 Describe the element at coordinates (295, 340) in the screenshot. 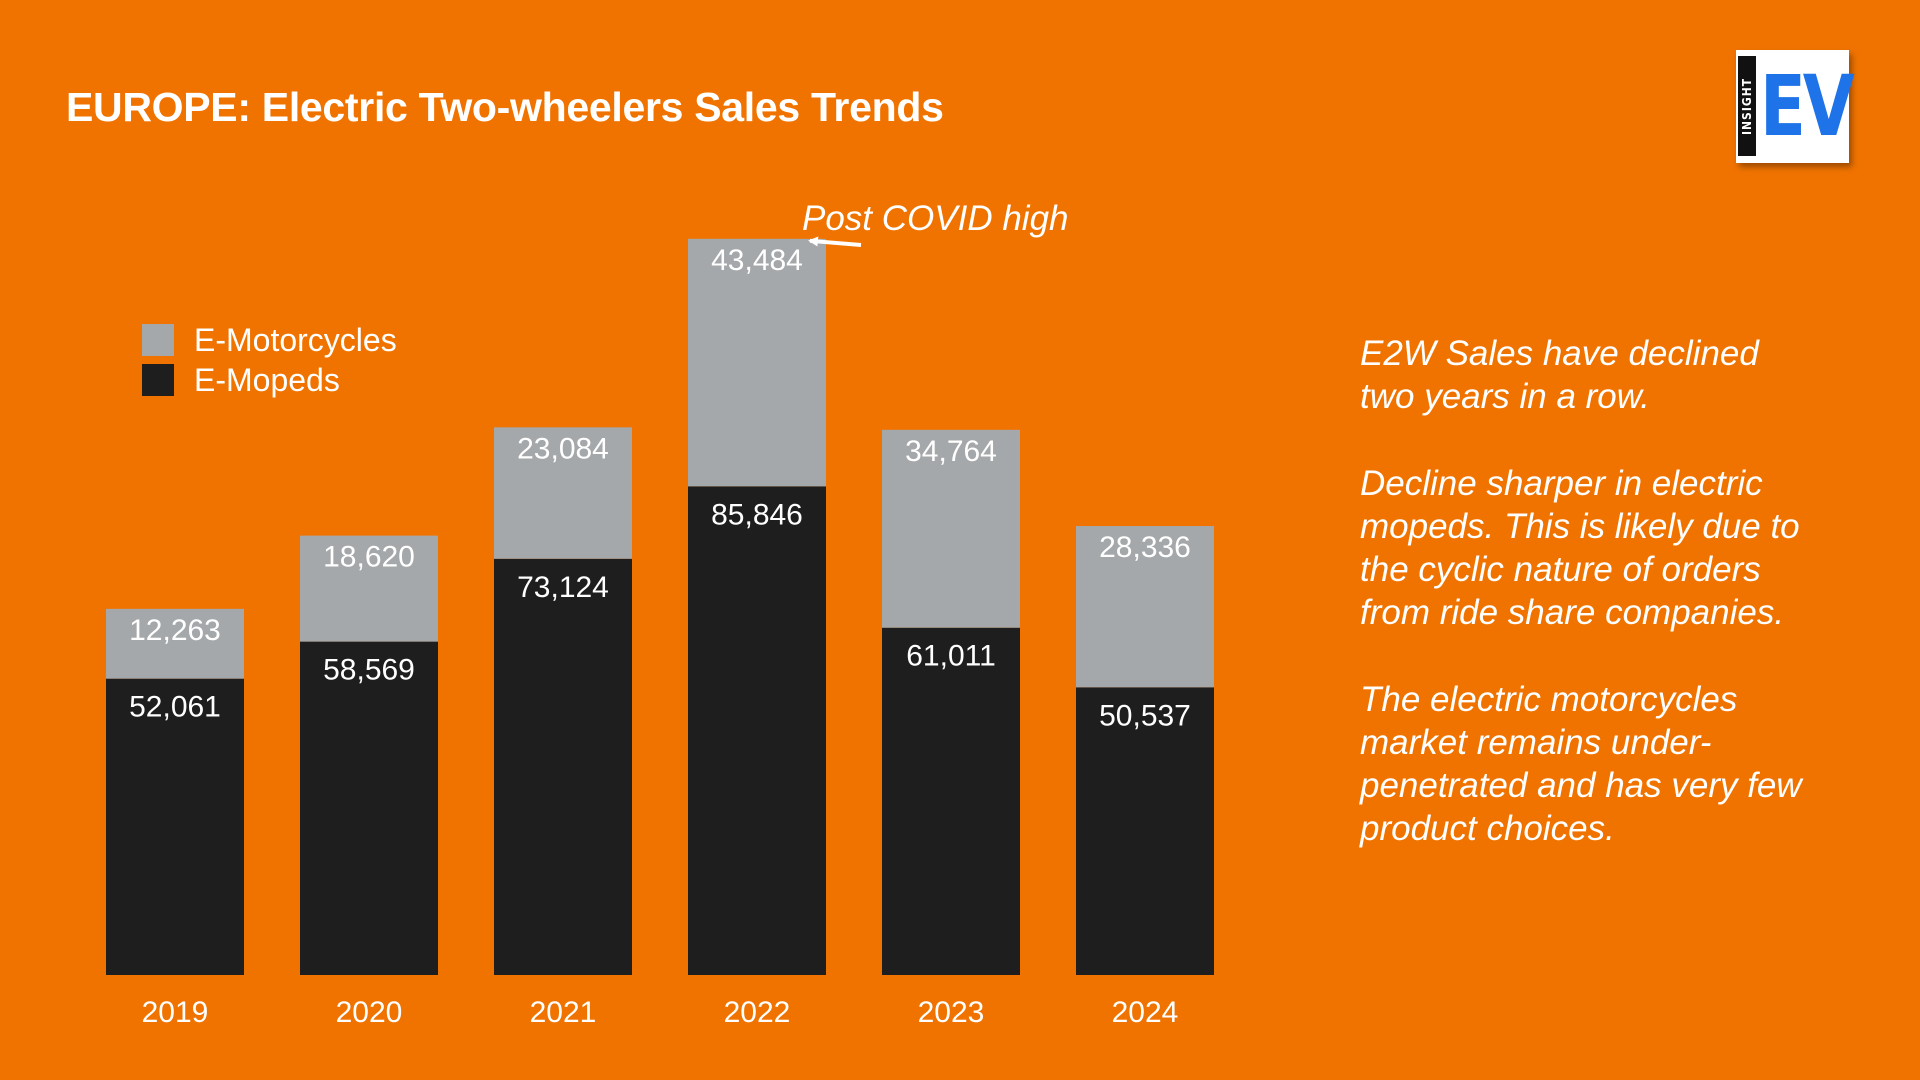

I see `legend-label-e-motorcycles: E-Motorcycles` at that location.